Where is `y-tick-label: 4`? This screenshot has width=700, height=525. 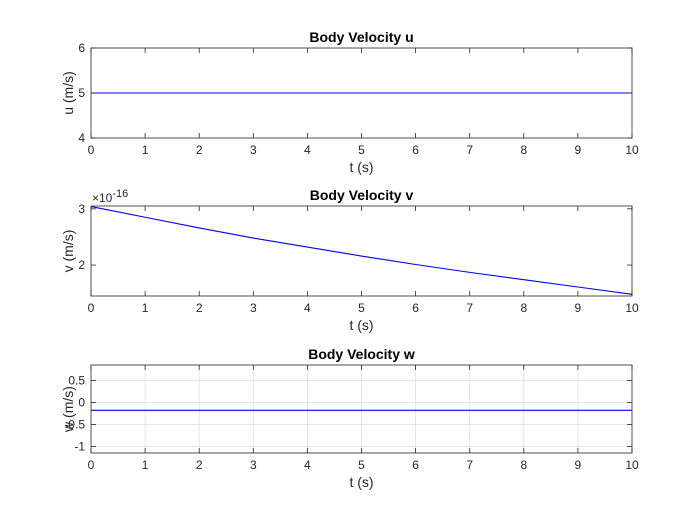
y-tick-label: 4 is located at coordinates (81, 138).